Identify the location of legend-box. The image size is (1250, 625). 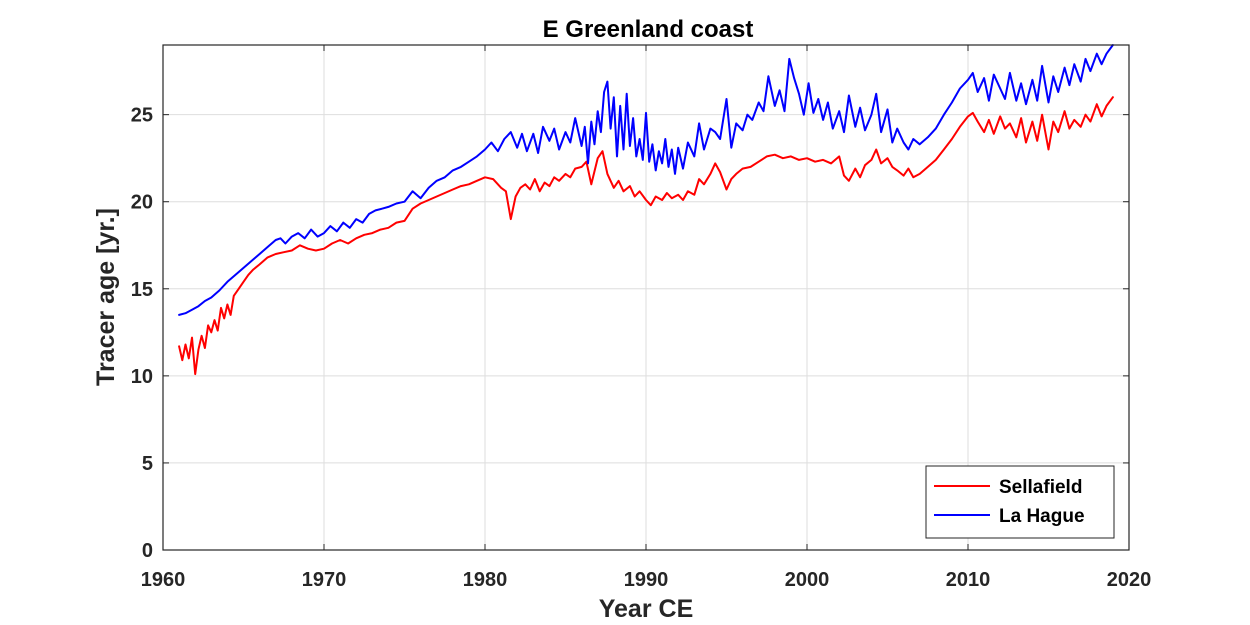
(1020, 502).